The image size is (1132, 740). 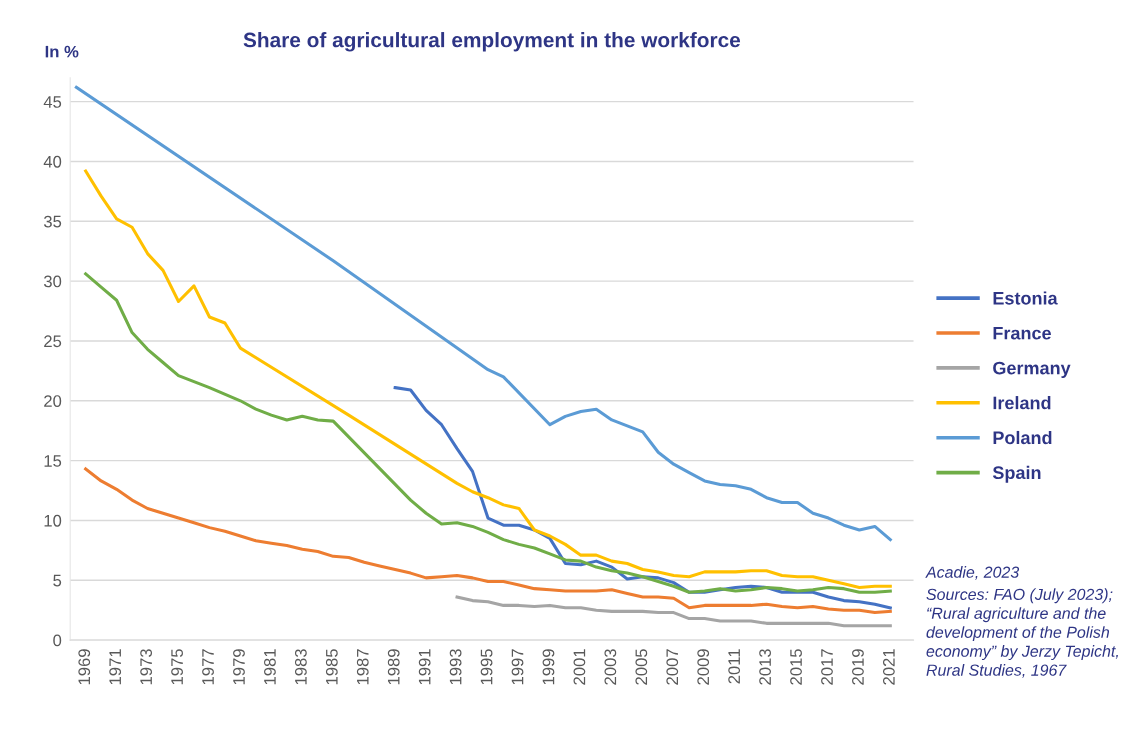 What do you see at coordinates (62, 51) in the screenshot?
I see `y-axis-title: In %` at bounding box center [62, 51].